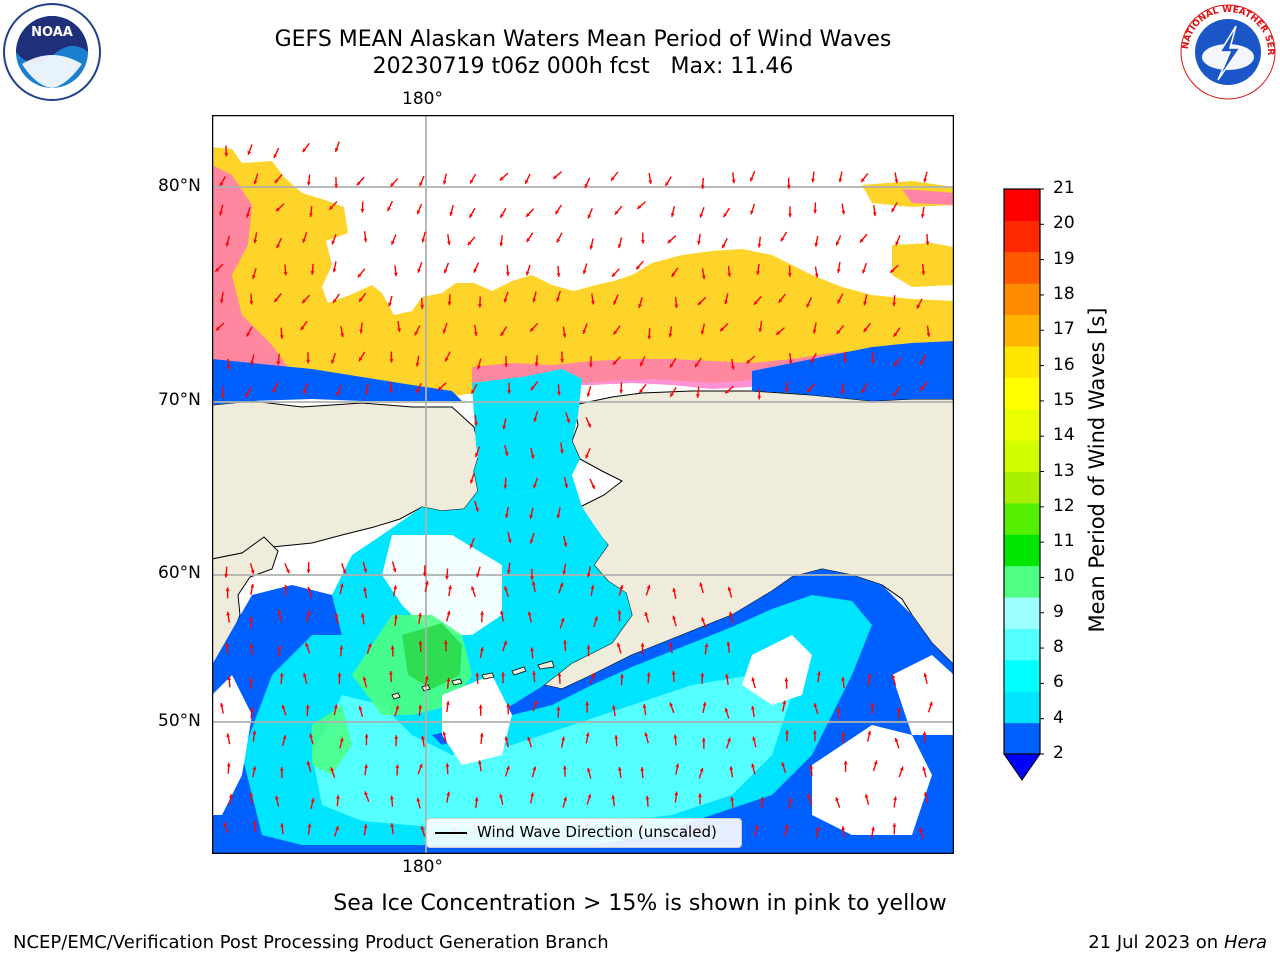 Image resolution: width=1280 pixels, height=960 pixels. What do you see at coordinates (422, 867) in the screenshot?
I see `lon-label-bottom: 180°` at bounding box center [422, 867].